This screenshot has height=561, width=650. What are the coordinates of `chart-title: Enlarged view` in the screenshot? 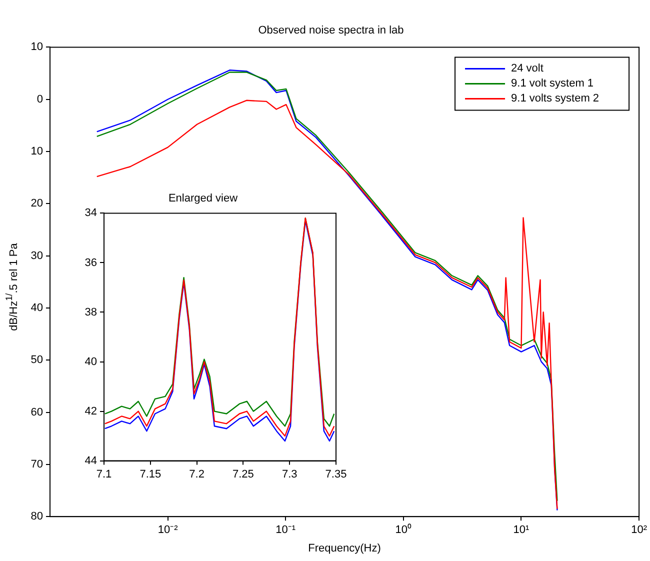 It's located at (203, 198).